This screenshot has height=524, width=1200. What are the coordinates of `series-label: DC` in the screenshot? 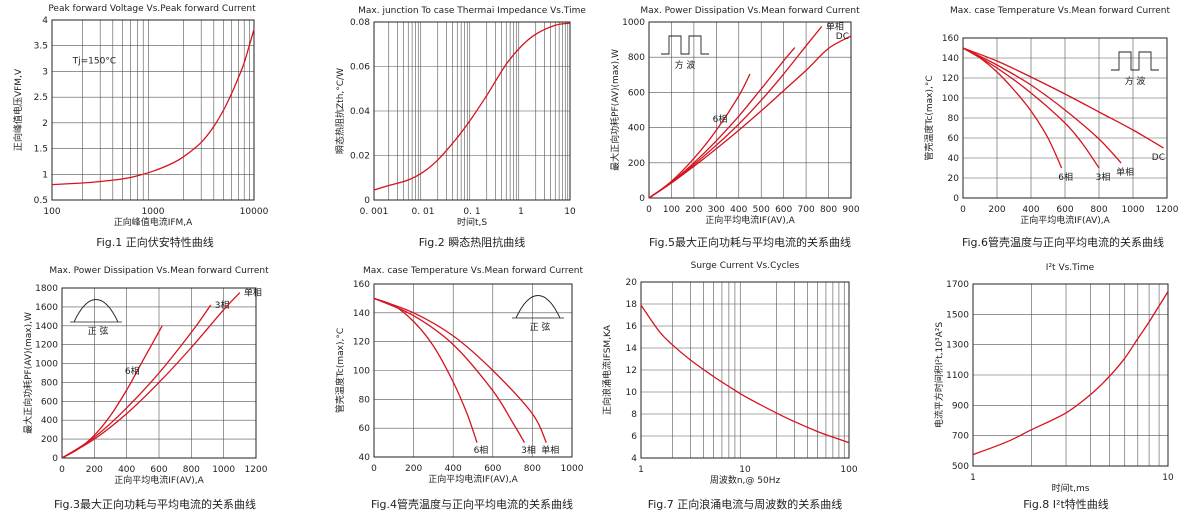 It's located at (842, 37).